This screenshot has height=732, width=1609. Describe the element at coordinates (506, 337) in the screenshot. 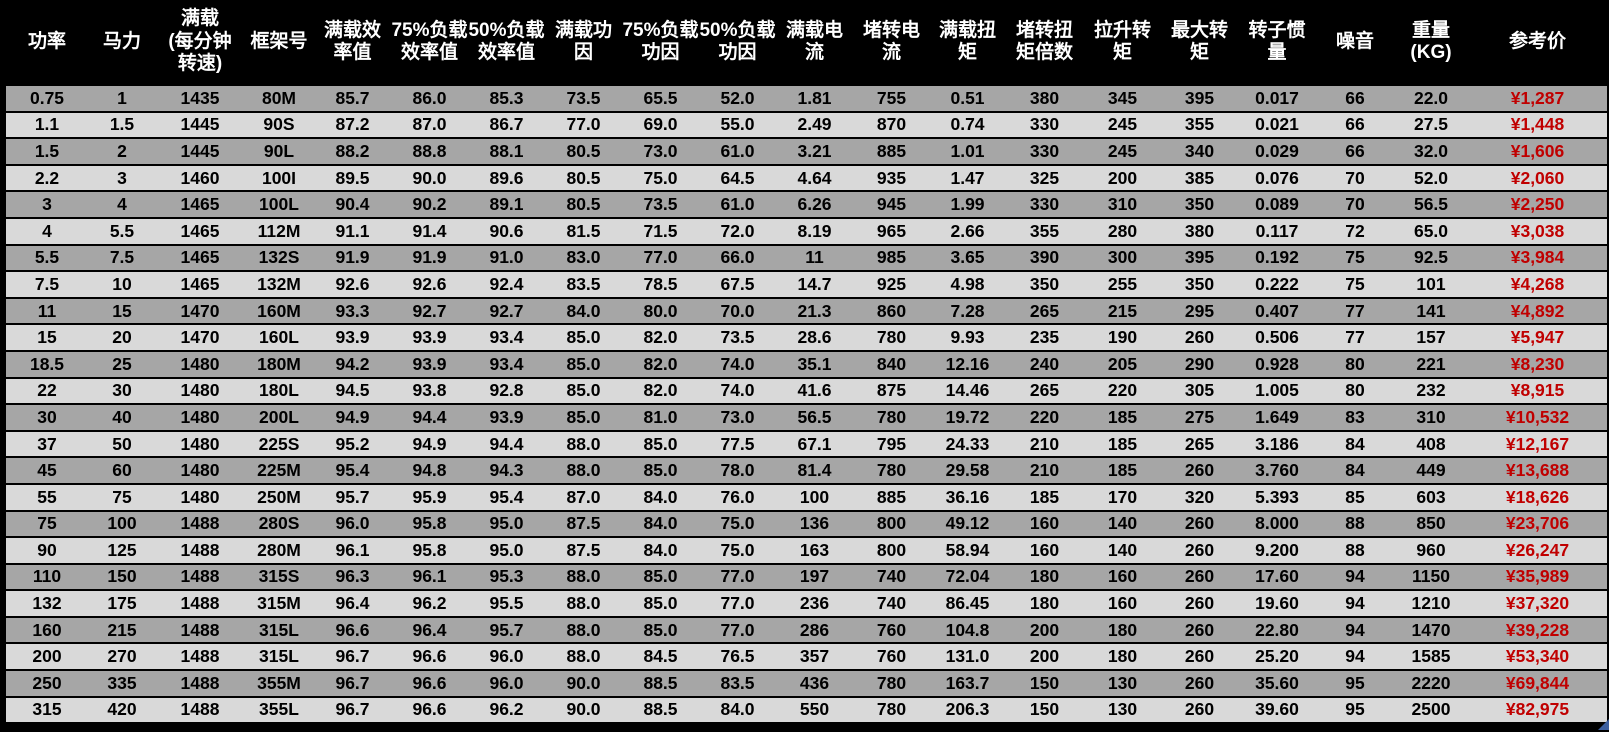

I see `data-cell: 93.4` at that location.